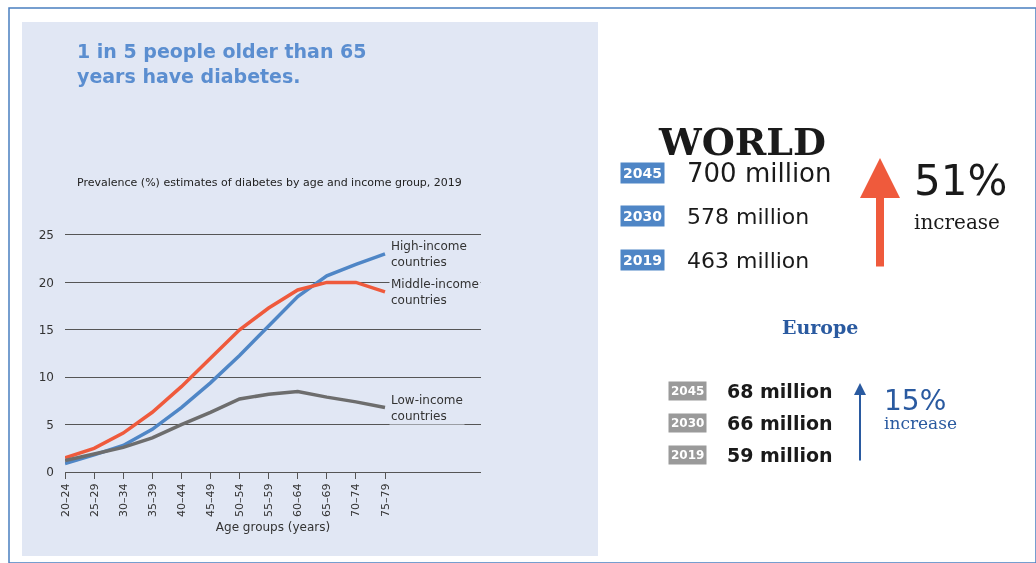 Image resolution: width=1036 pixels, height=563 pixels. What do you see at coordinates (46, 235) in the screenshot?
I see `y-tick-label: 25` at bounding box center [46, 235].